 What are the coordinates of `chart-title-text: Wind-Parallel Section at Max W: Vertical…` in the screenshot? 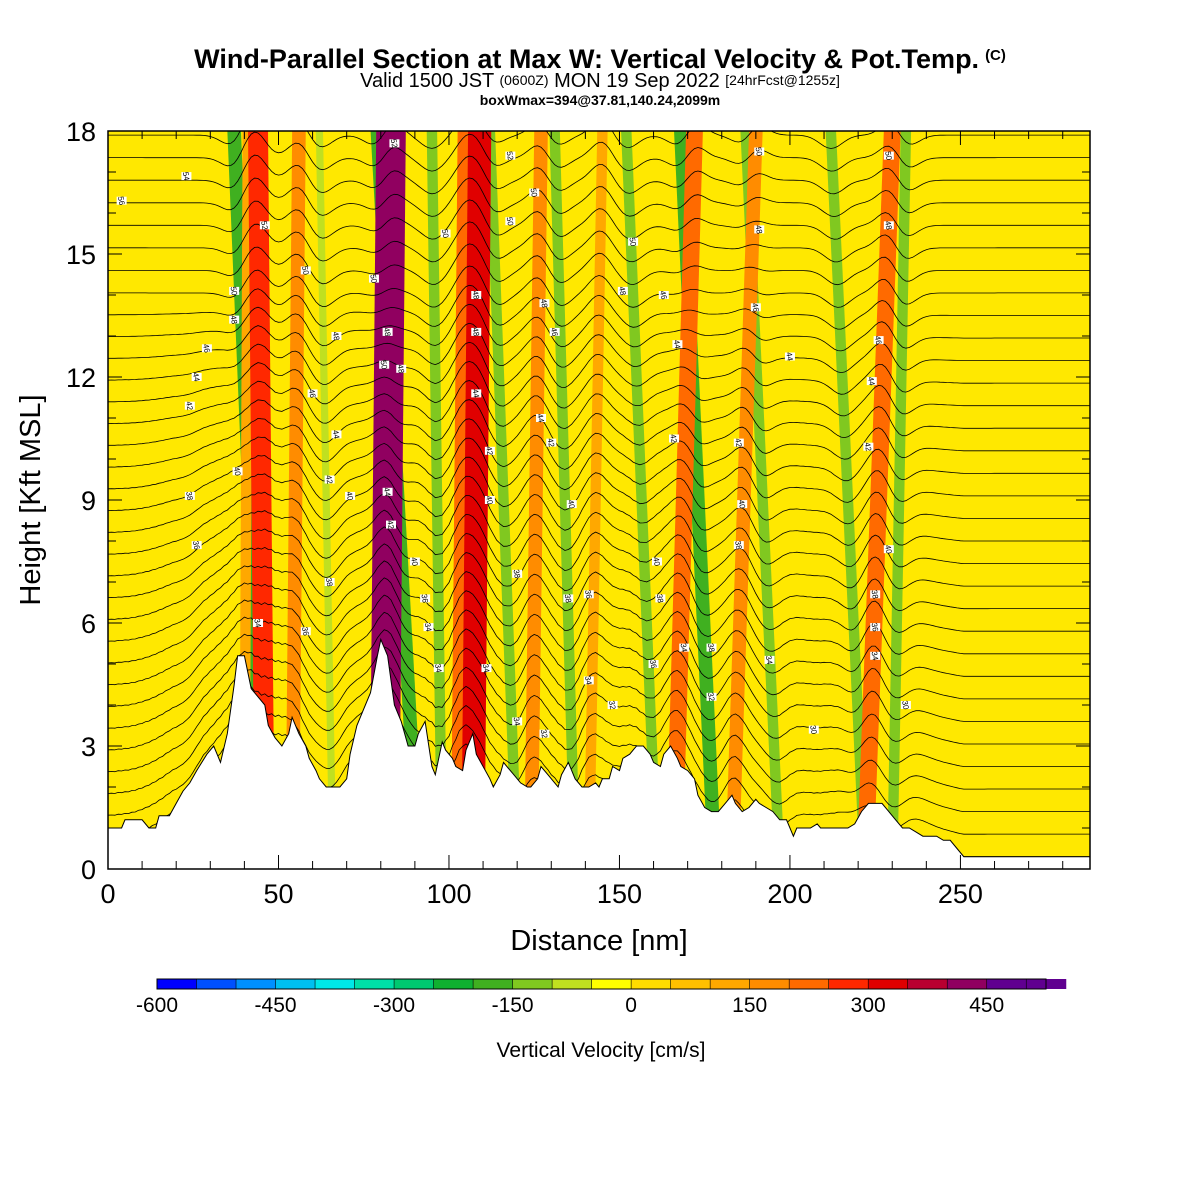 It's located at (587, 59).